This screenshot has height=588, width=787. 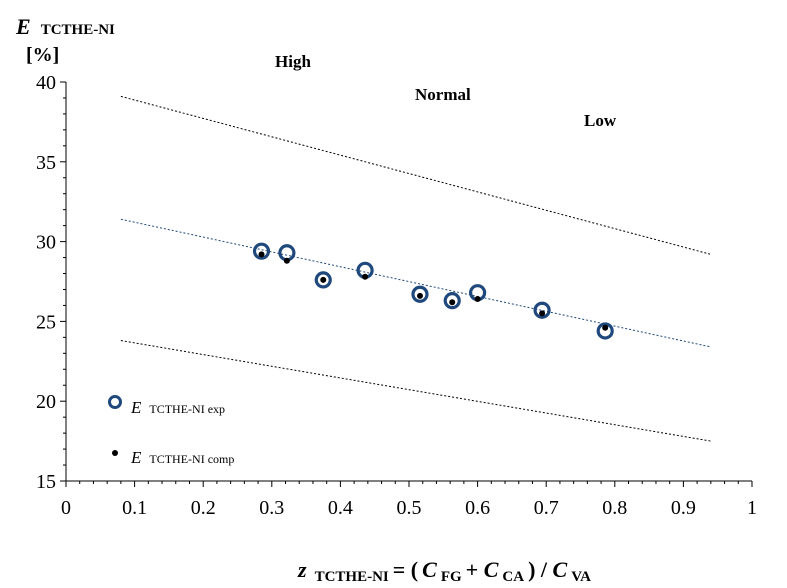 I want to click on x-axis-label: z TCTHE-NI = ( C FG + C CA ) / C VA, so click(x=444, y=571).